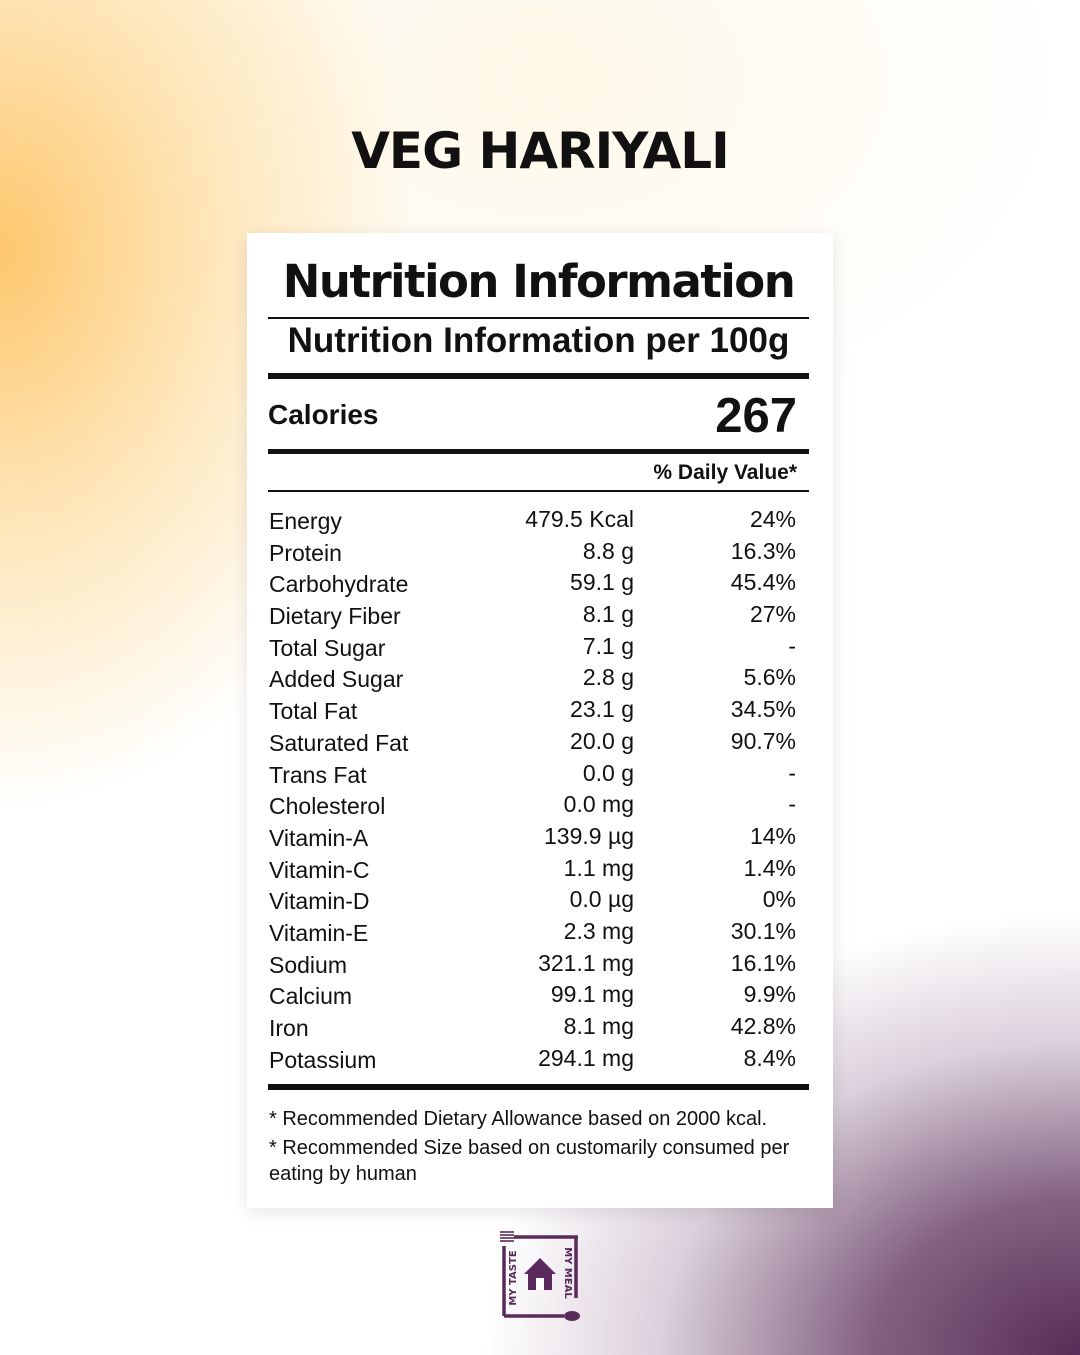 The image size is (1080, 1355). What do you see at coordinates (538, 451) in the screenshot?
I see `divider-medium` at bounding box center [538, 451].